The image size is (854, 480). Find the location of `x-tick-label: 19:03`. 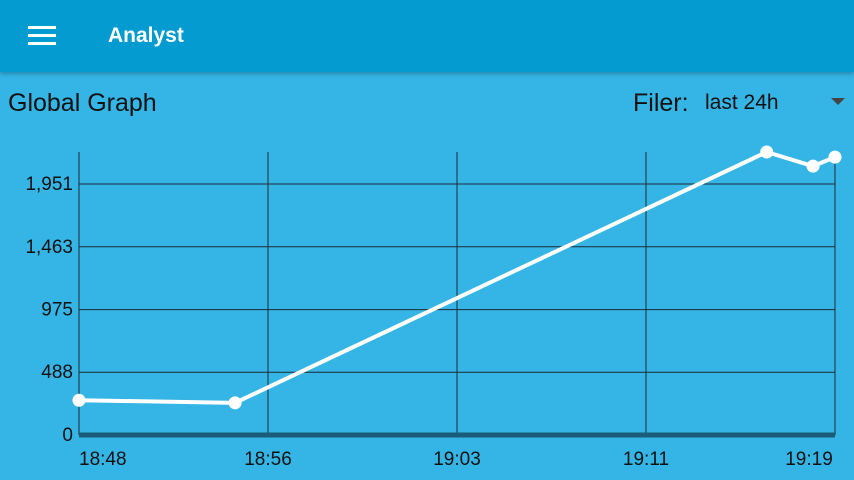

x-tick-label: 19:03 is located at coordinates (457, 459).